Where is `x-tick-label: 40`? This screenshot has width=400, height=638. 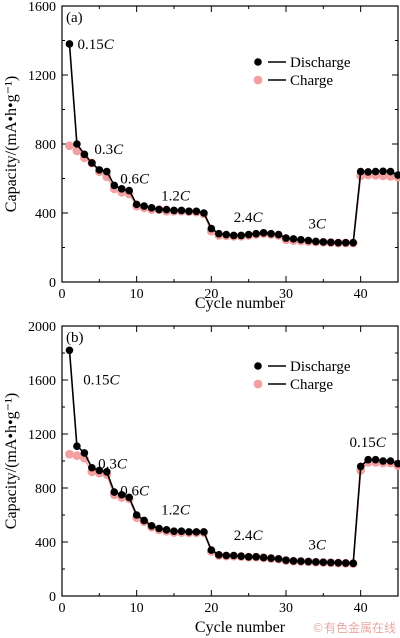 x-tick-label: 40 is located at coordinates (361, 294).